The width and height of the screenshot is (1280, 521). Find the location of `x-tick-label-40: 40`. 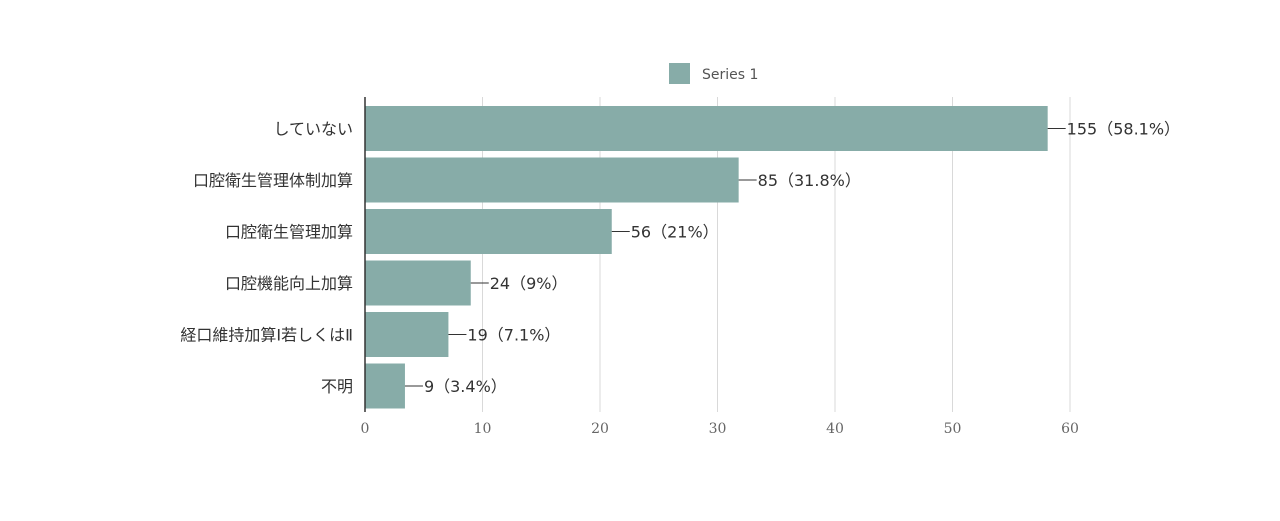

x-tick-label-40: 40 is located at coordinates (835, 429).